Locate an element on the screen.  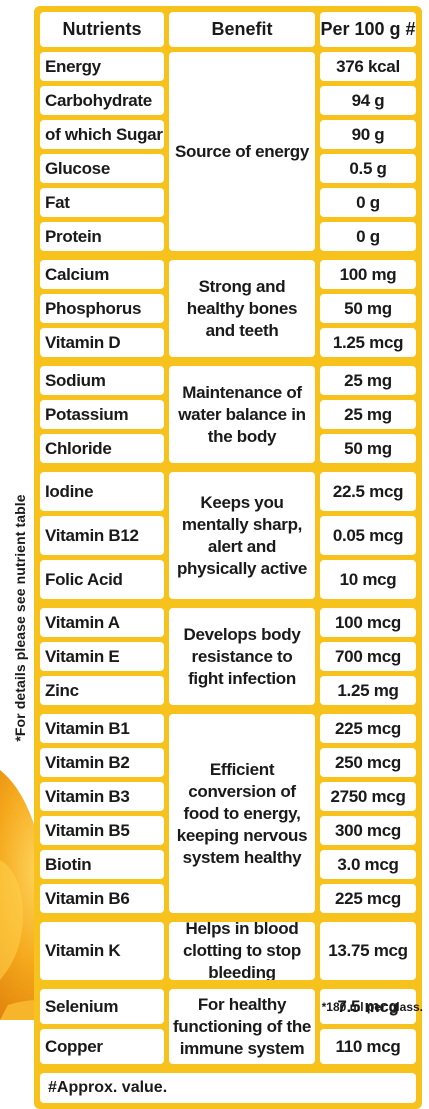
nutrient-value: 376 kcal is located at coordinates (368, 66).